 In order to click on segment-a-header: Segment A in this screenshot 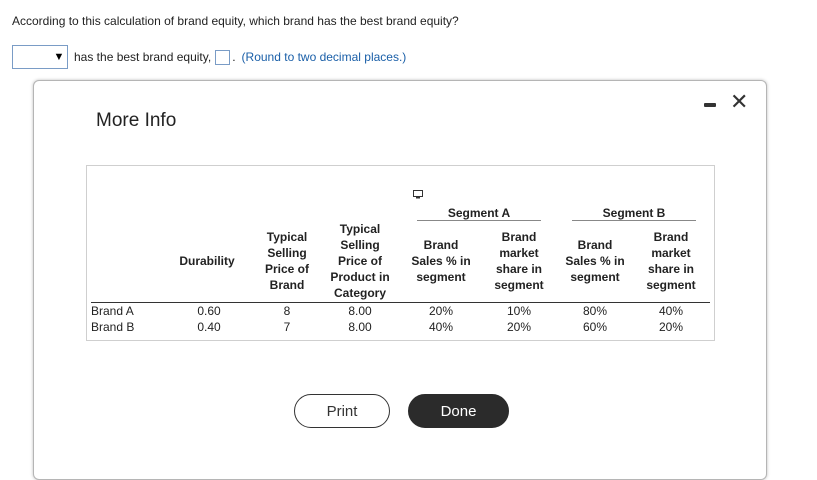, I will do `click(479, 213)`.